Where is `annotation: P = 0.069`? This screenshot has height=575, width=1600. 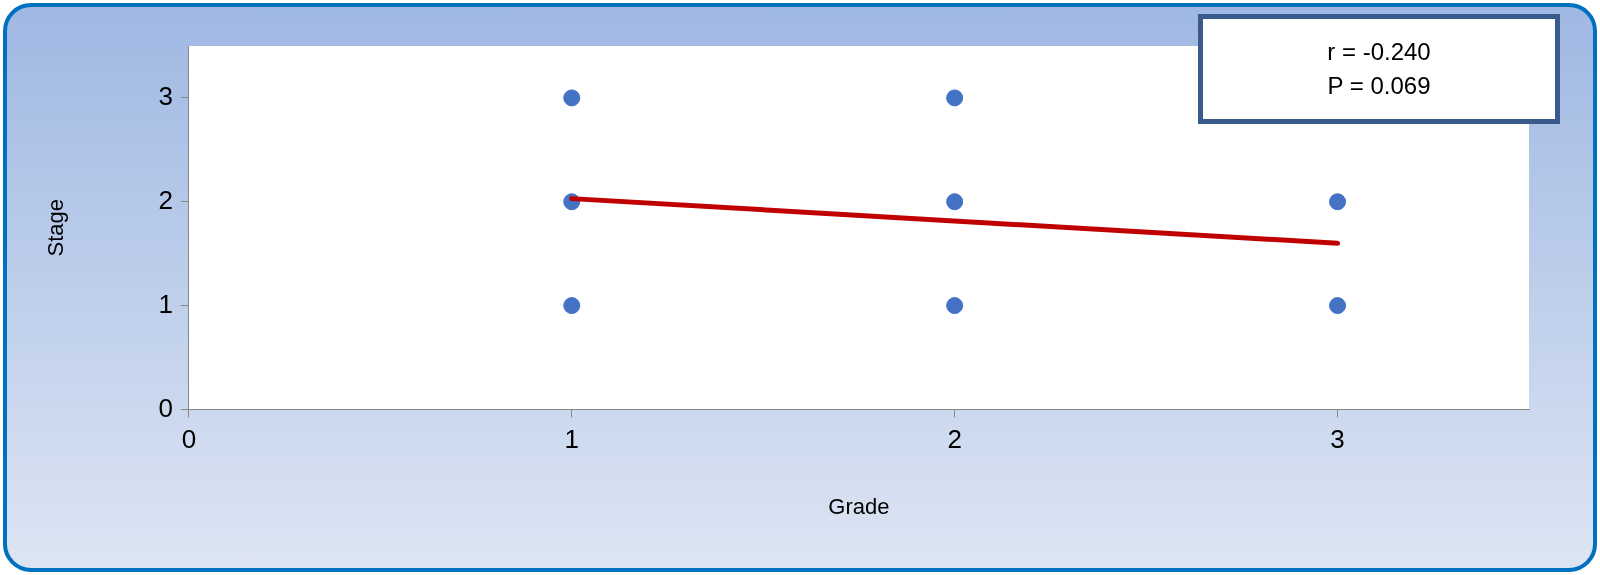 annotation: P = 0.069 is located at coordinates (1379, 86).